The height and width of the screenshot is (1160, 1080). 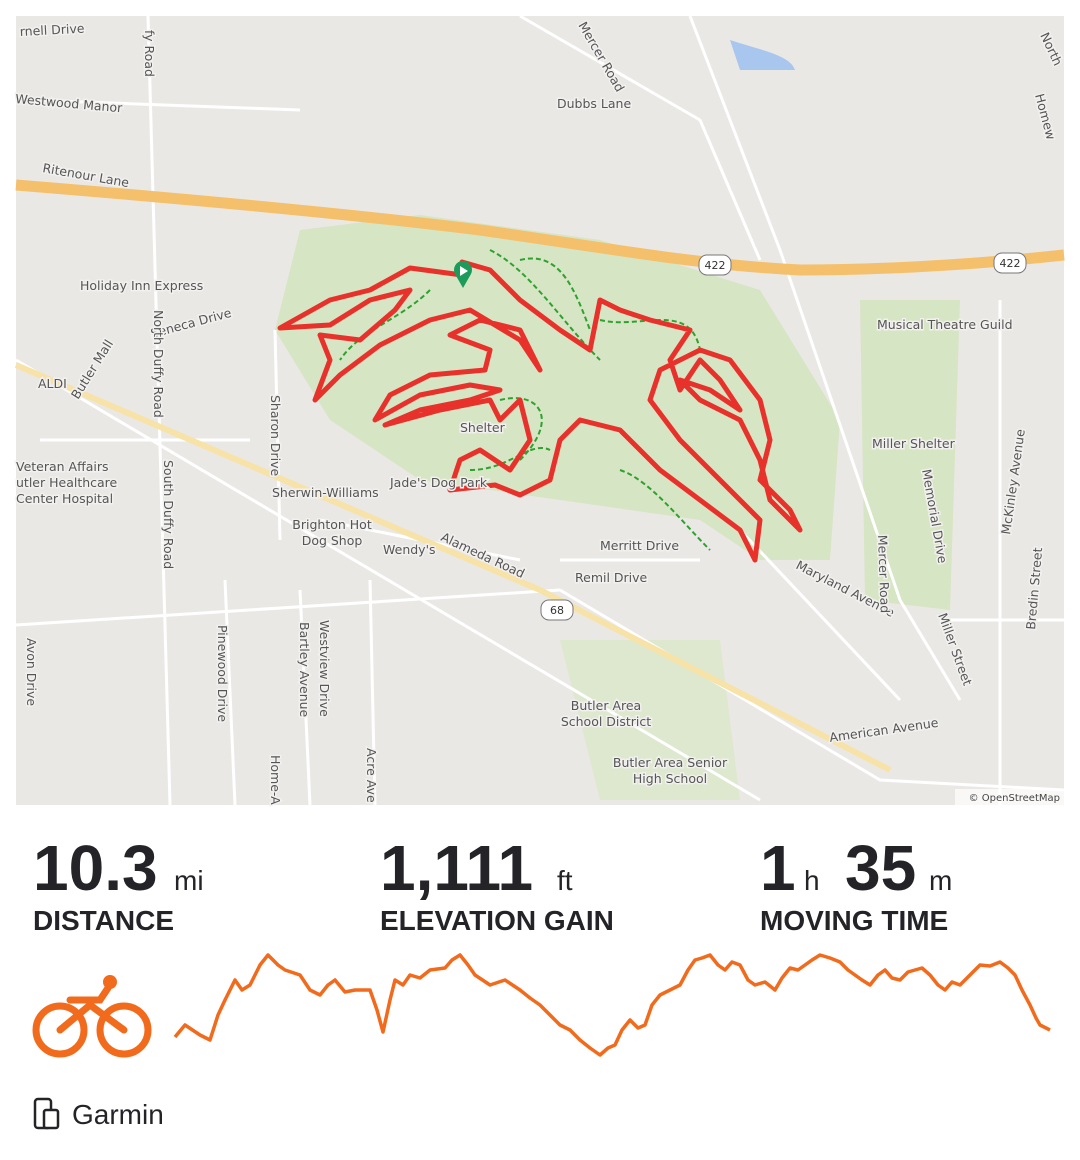 I want to click on device-icon, so click(x=46, y=1113).